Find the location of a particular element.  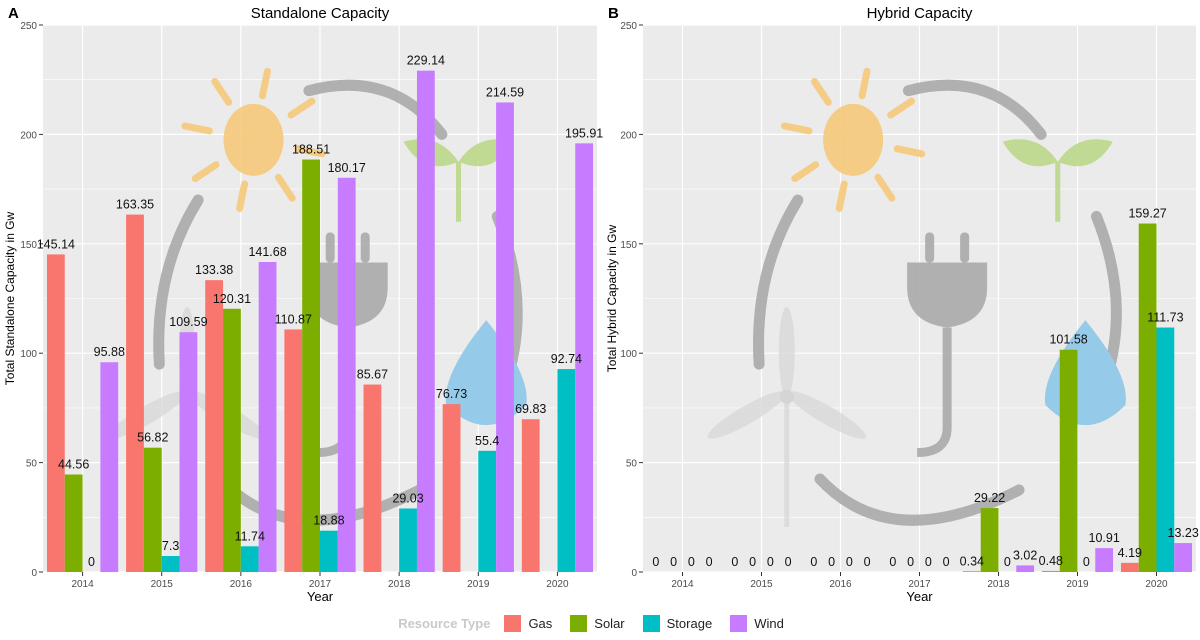

bar-gas-2015 is located at coordinates (135, 393).